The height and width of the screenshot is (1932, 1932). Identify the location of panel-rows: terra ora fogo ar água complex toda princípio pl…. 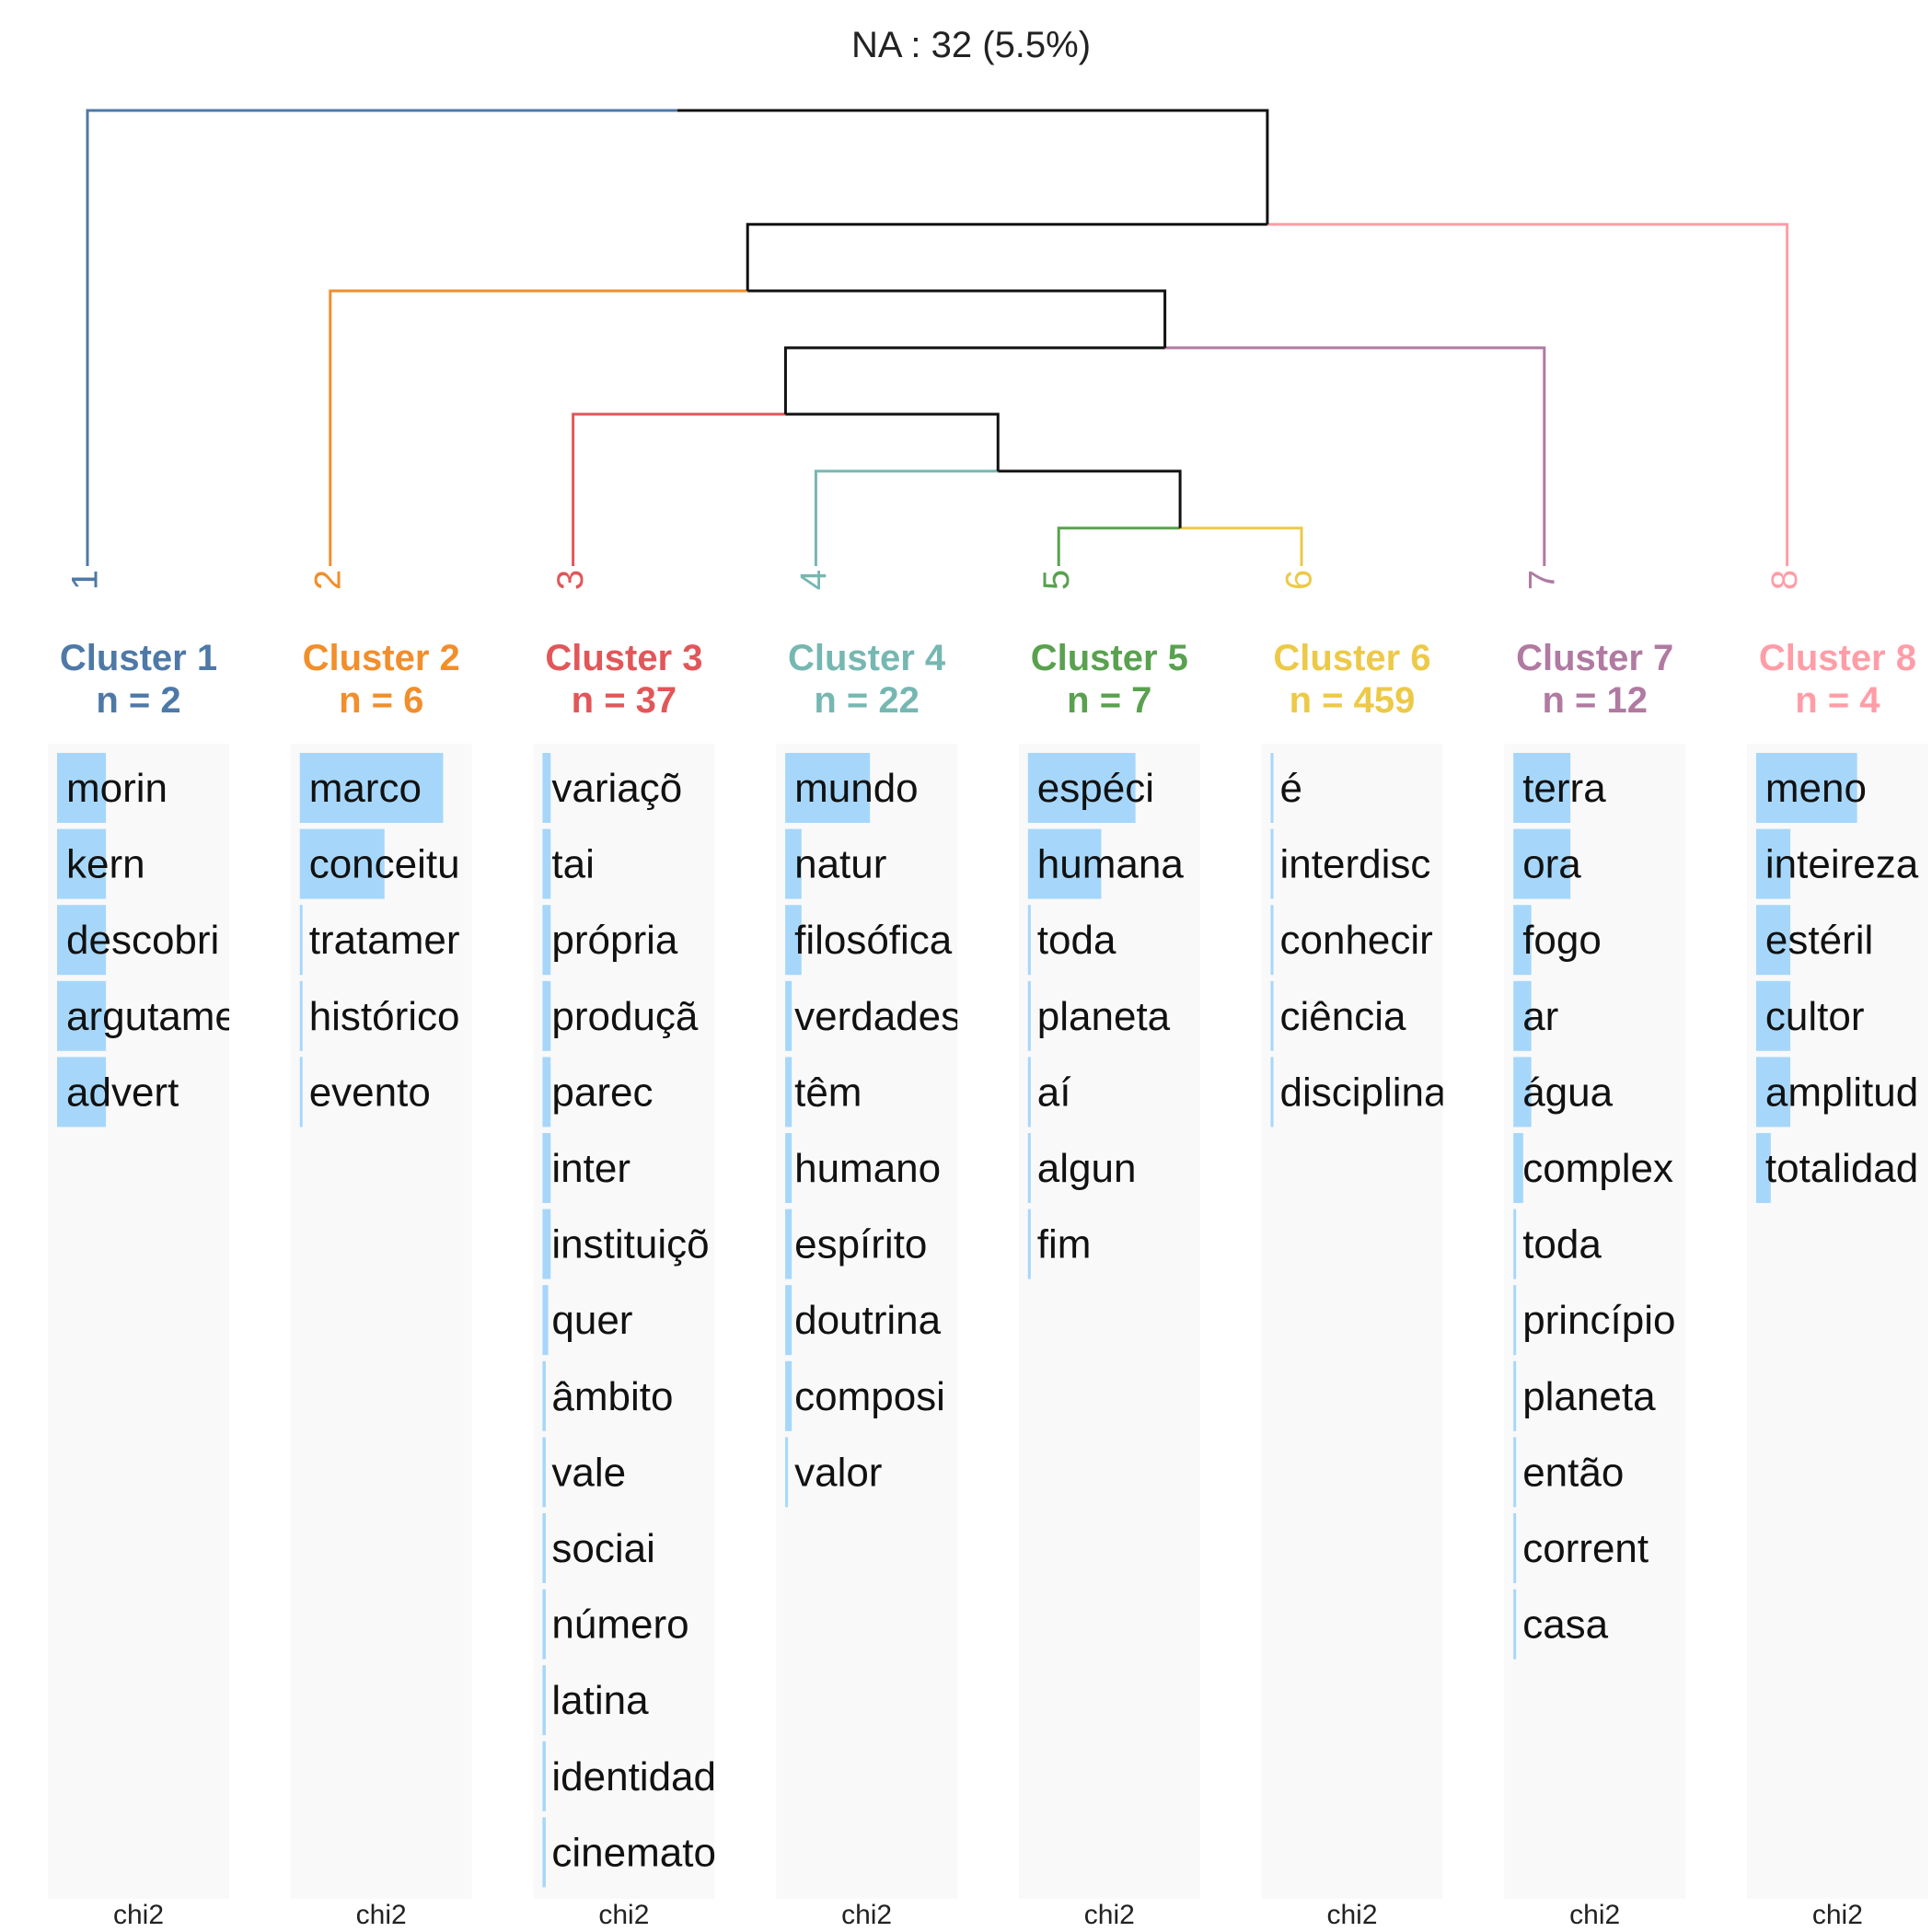
(1595, 1207).